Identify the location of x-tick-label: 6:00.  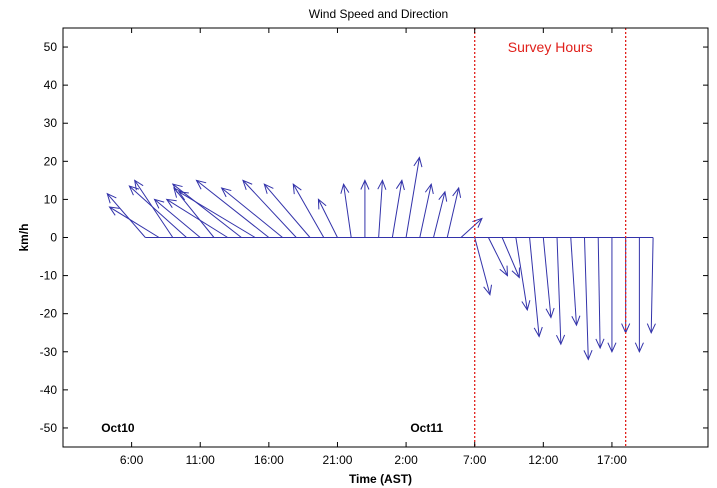
(132, 460).